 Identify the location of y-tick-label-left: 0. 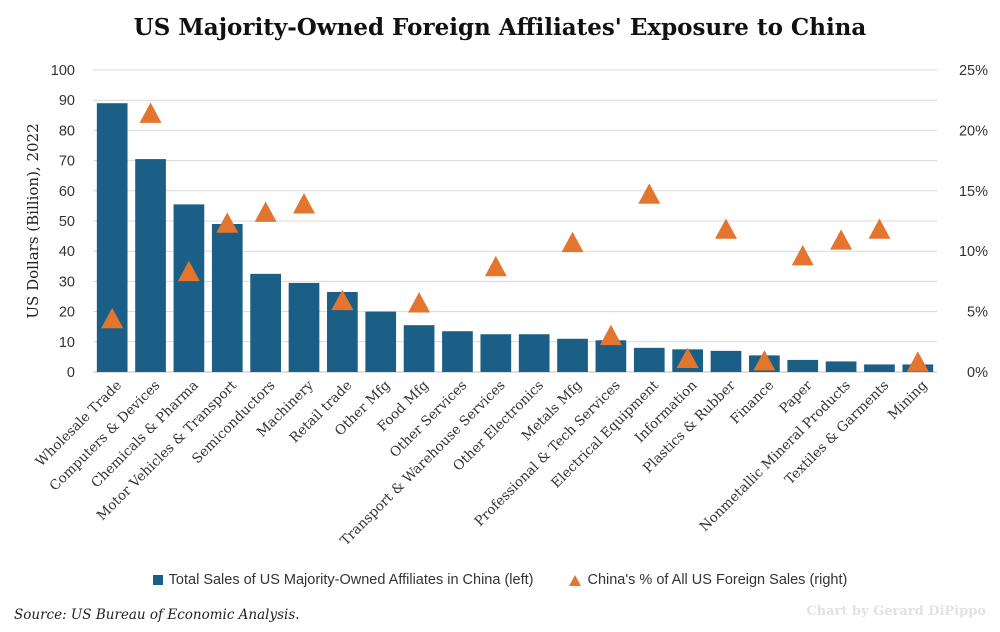
(71, 373).